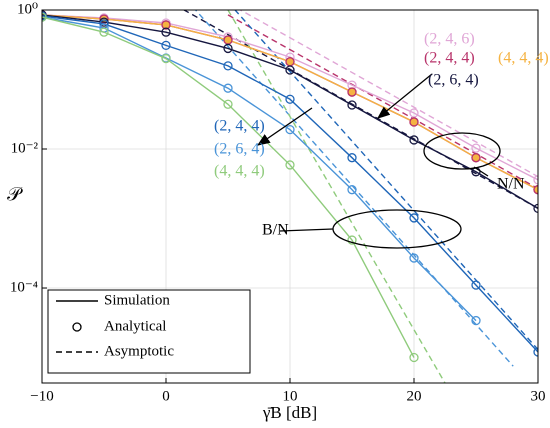  What do you see at coordinates (139, 351) in the screenshot?
I see `legend-label: Asymptotic` at bounding box center [139, 351].